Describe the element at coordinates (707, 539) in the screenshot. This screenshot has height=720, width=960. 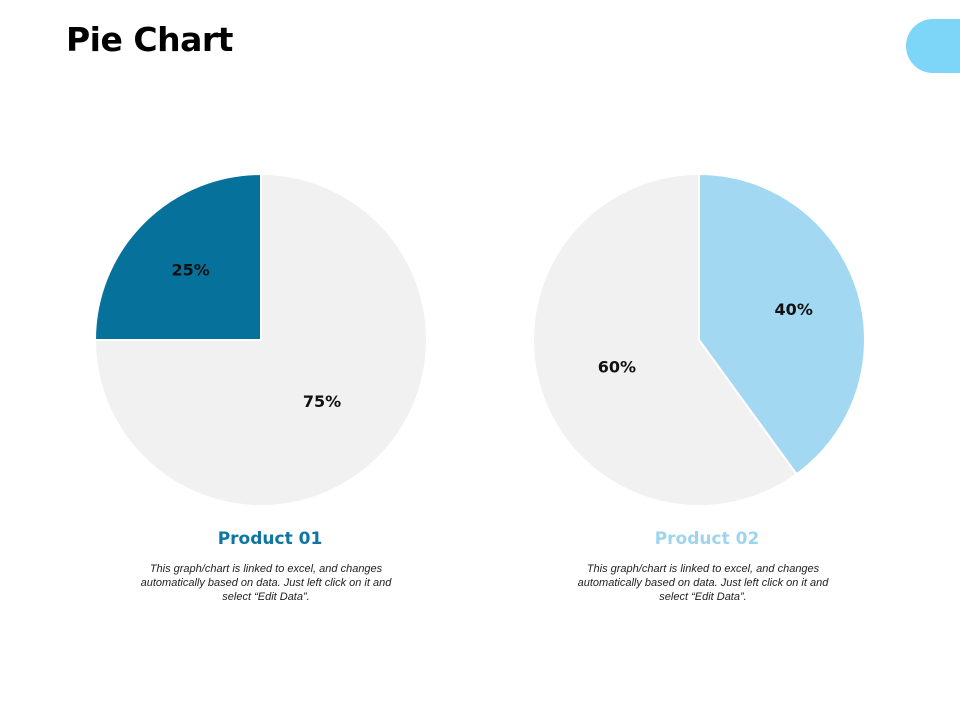
I see `product-02-title: Product 02` at that location.